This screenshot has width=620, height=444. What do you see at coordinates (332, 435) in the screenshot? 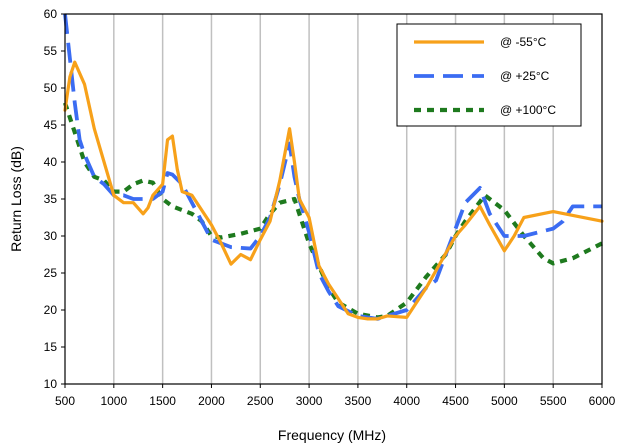
I see `x-axis-title: Frequency (MHz)` at bounding box center [332, 435].